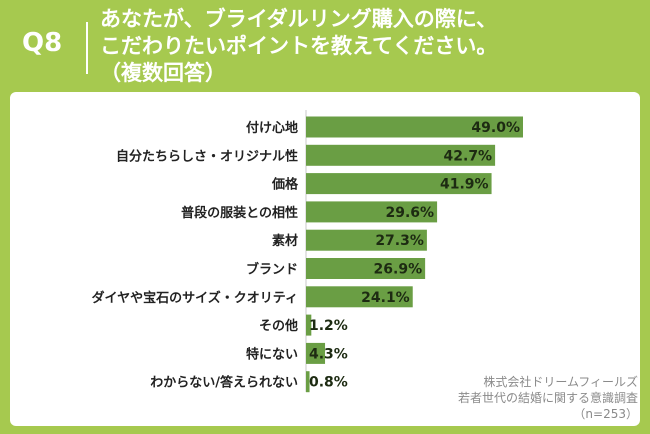  Describe the element at coordinates (464, 185) in the screenshot. I see `data-label: 41.9%` at that location.